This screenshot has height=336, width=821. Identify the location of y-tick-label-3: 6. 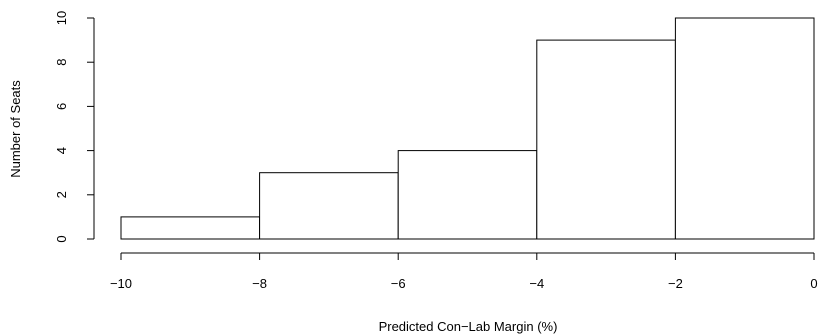
(61, 106).